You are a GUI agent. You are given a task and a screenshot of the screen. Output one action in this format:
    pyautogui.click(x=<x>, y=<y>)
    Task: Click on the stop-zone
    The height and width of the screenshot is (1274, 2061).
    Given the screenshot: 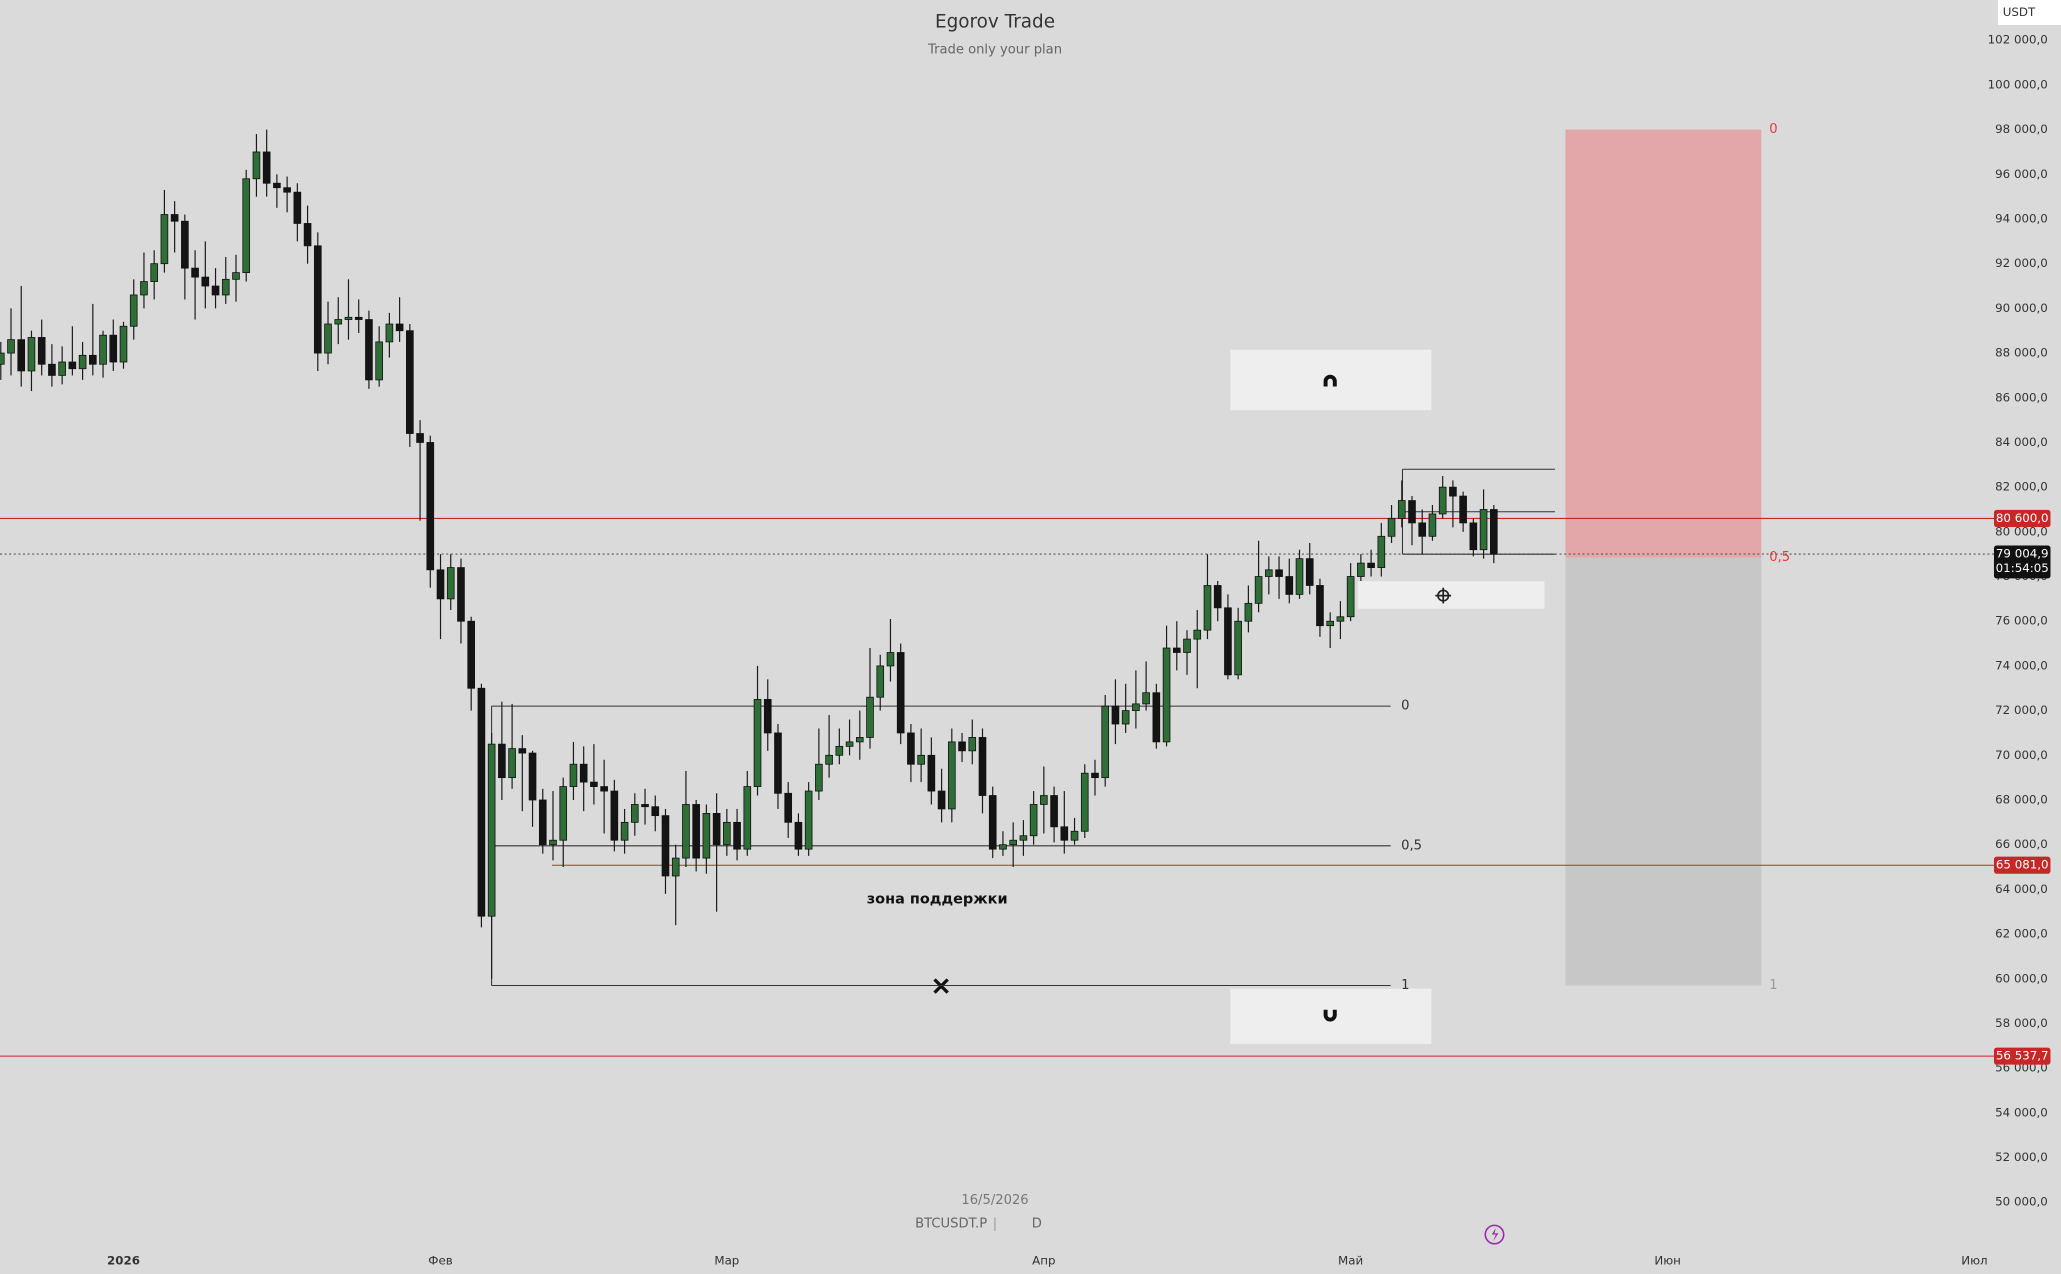 What is the action you would take?
    pyautogui.click(x=1663, y=343)
    